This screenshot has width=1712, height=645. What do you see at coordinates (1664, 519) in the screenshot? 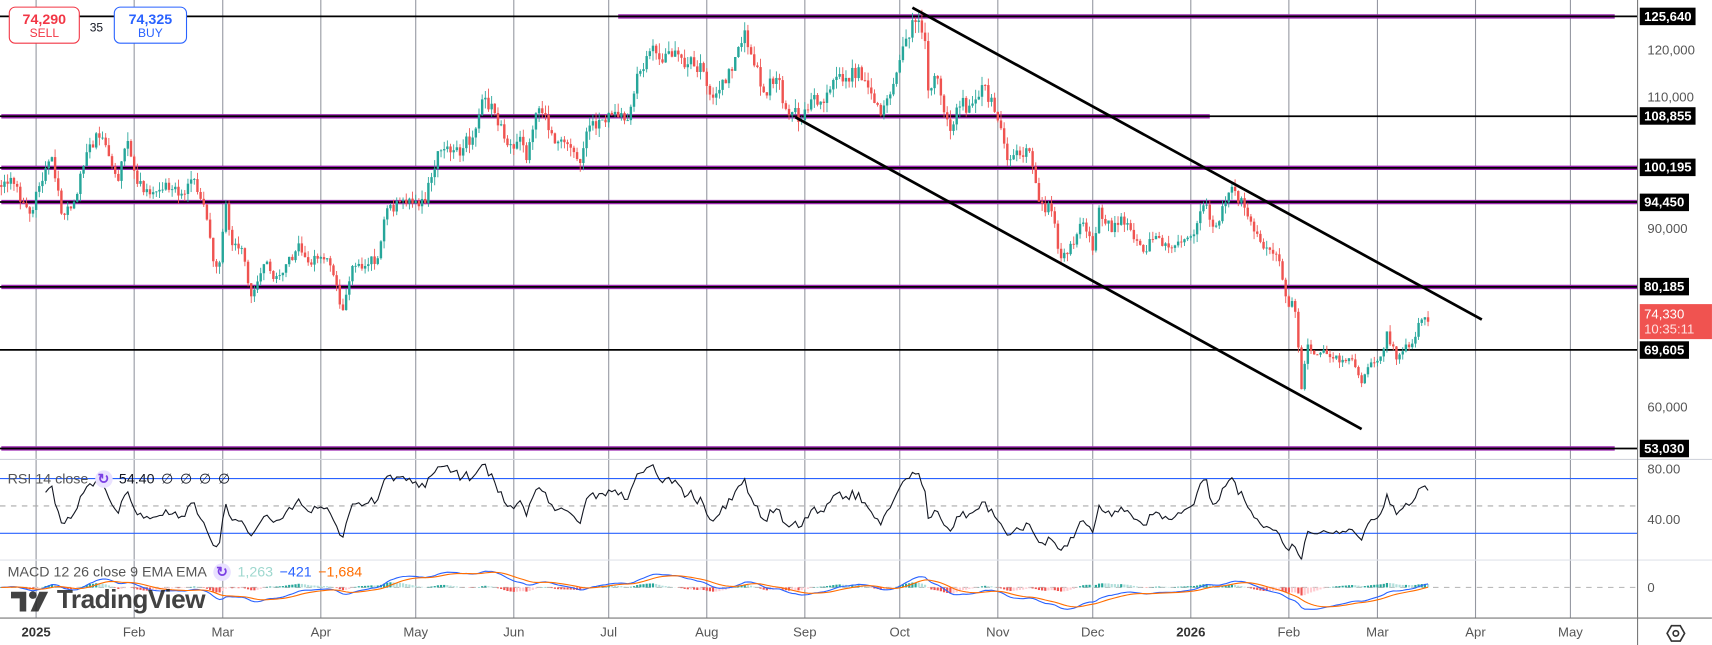
I see `rsi-axis-tick: 40.00` at bounding box center [1664, 519].